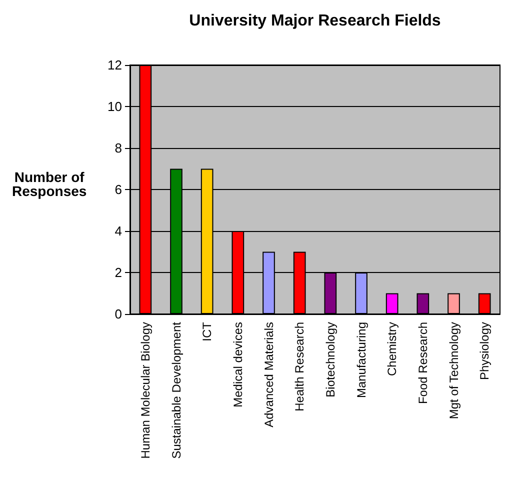 The image size is (512, 504). Describe the element at coordinates (423, 363) in the screenshot. I see `x-tick-label: Food Research` at that location.